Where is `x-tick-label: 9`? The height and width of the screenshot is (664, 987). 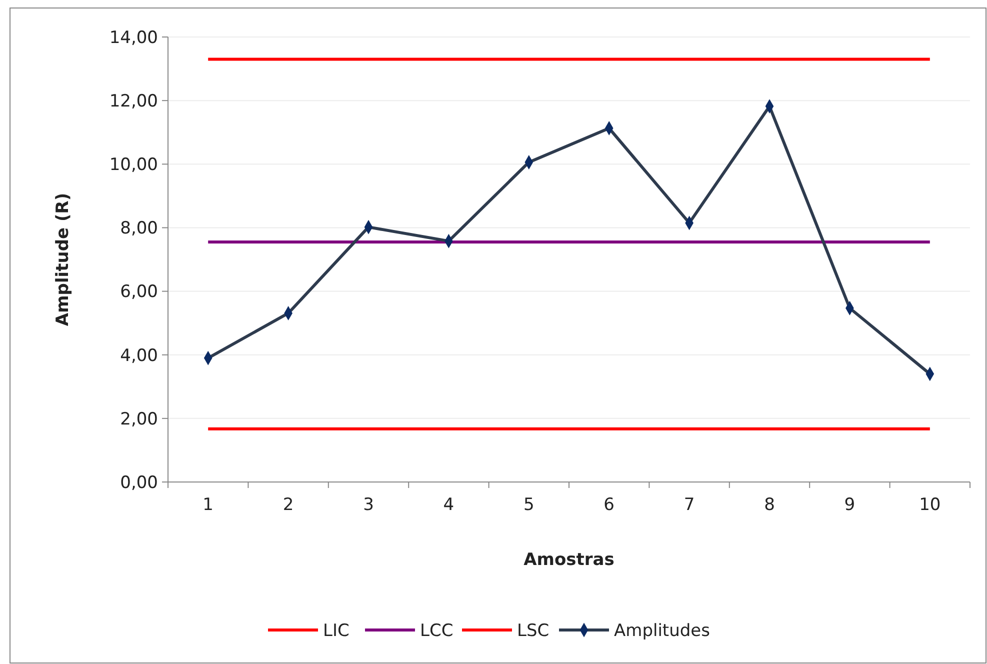 x-tick-label: 9 is located at coordinates (850, 505).